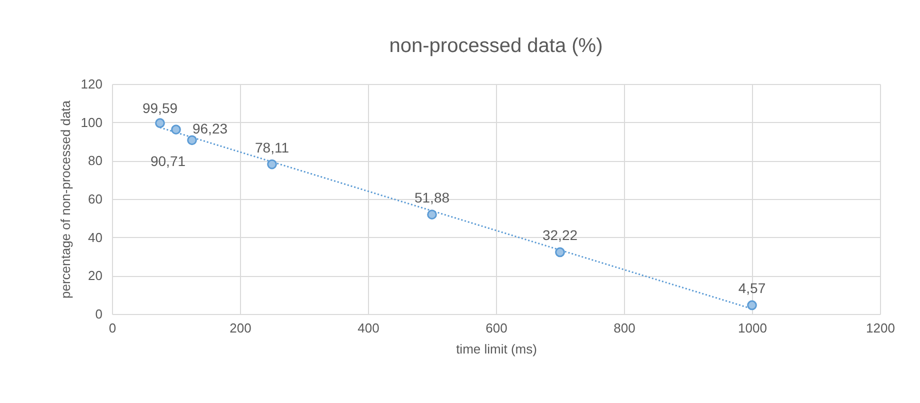 The image size is (920, 403). I want to click on data-label: 90,71, so click(168, 161).